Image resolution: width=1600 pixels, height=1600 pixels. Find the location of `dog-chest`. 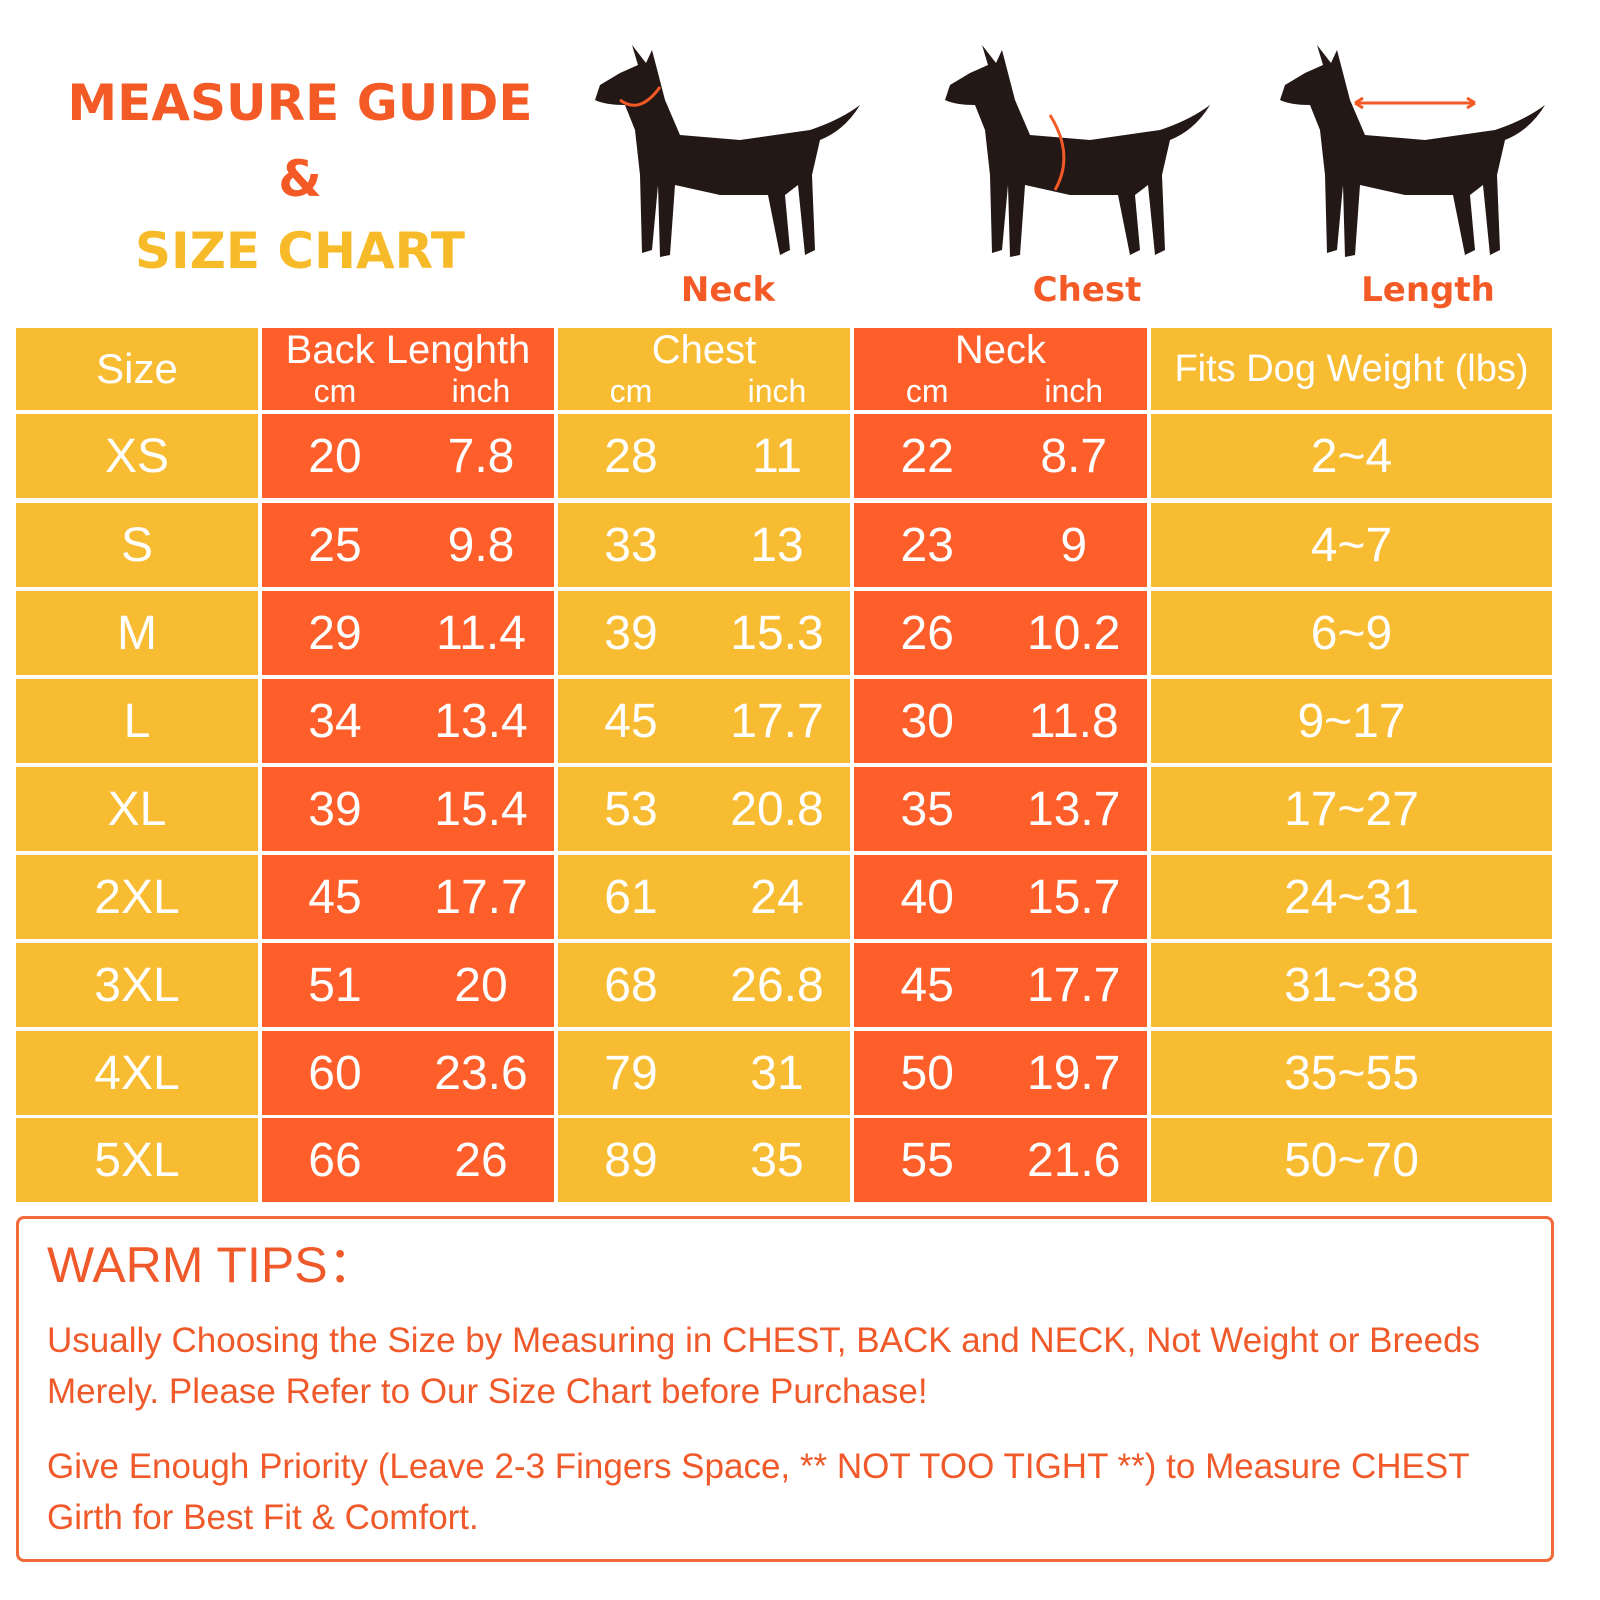

dog-chest is located at coordinates (1077, 151).